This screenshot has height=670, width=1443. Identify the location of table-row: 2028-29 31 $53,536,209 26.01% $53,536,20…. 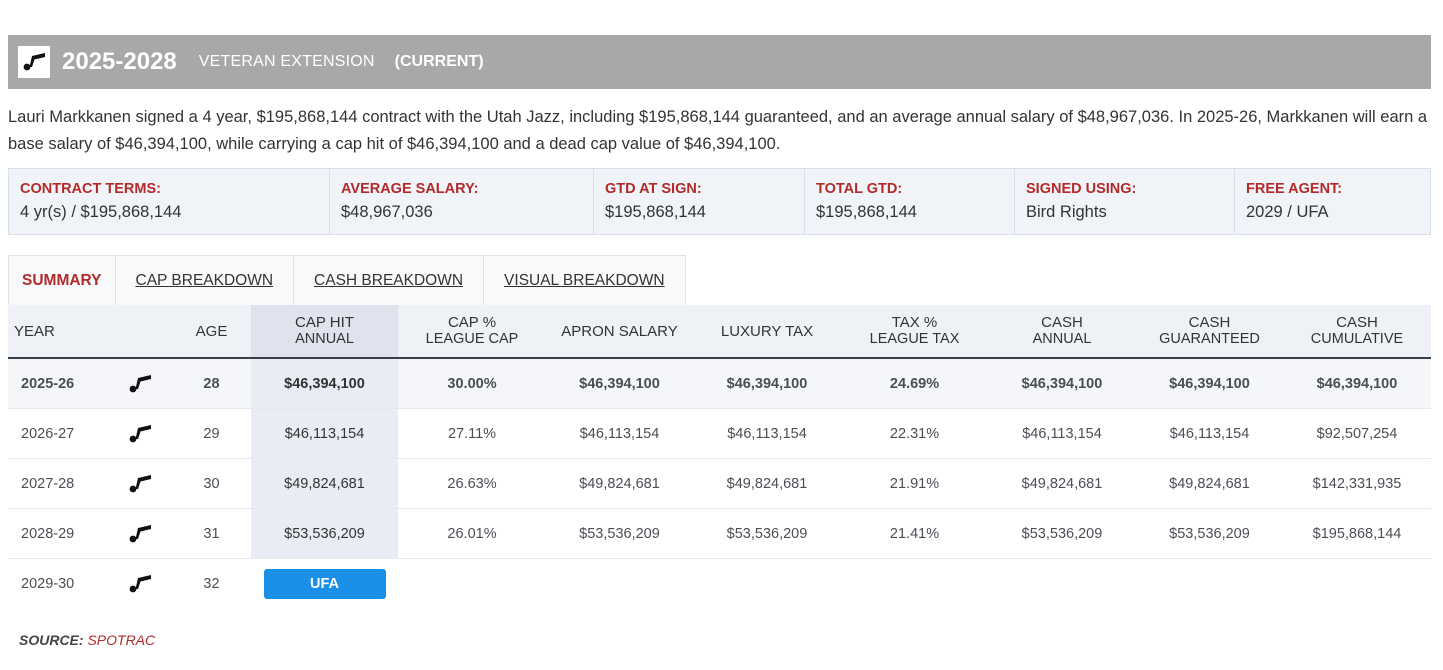
(719, 534).